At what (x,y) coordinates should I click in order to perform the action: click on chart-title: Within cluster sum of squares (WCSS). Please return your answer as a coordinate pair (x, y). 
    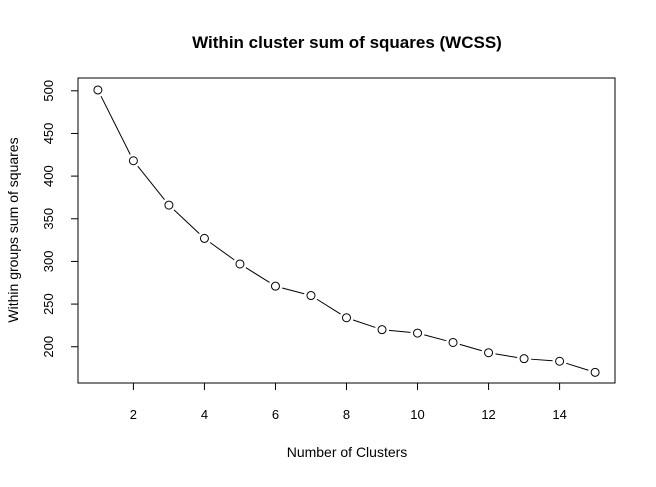
    Looking at the image, I should click on (347, 42).